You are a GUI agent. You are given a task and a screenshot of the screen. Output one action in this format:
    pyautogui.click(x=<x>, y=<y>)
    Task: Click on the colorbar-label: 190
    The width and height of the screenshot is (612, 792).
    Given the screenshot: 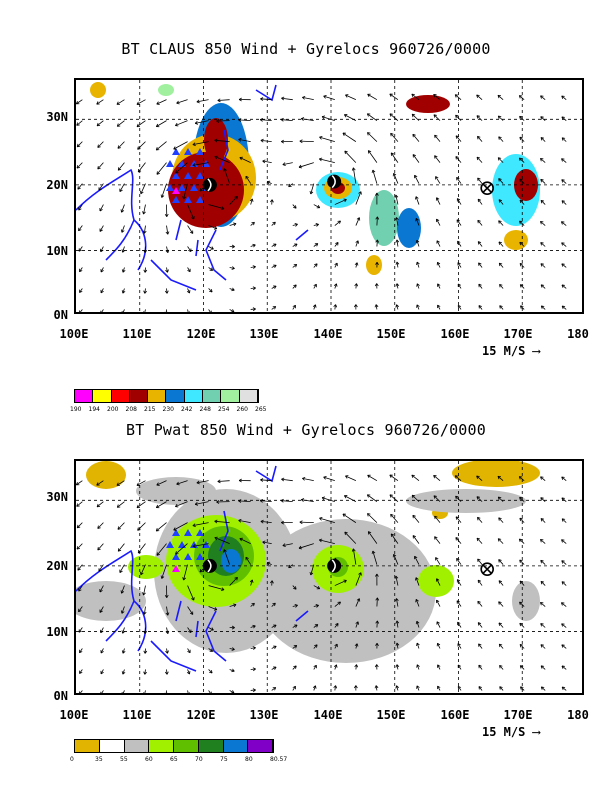 What is the action you would take?
    pyautogui.click(x=76, y=409)
    